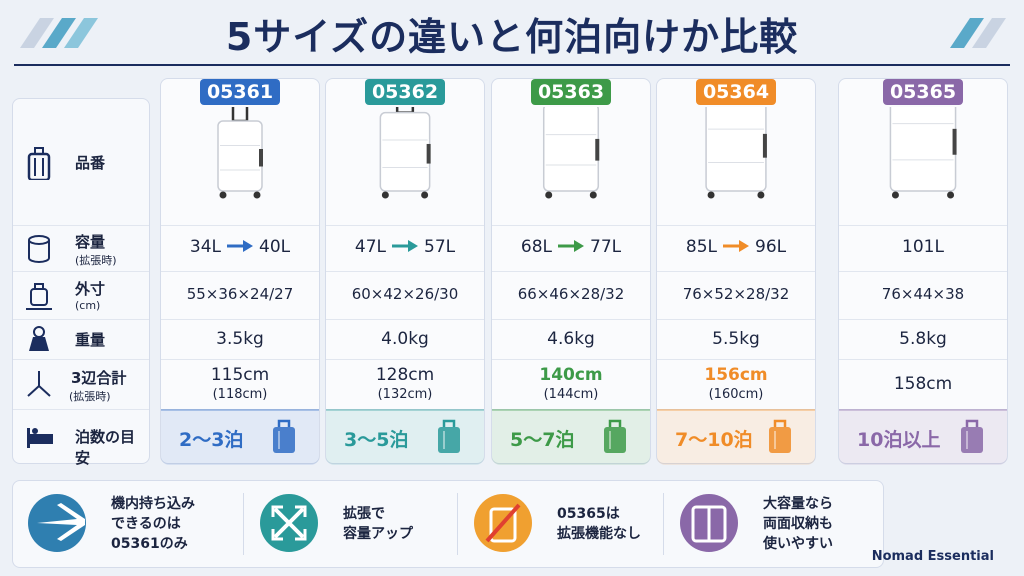 Image resolution: width=1024 pixels, height=576 pixels. What do you see at coordinates (923, 339) in the screenshot?
I see `weight: 5.8kg` at bounding box center [923, 339].